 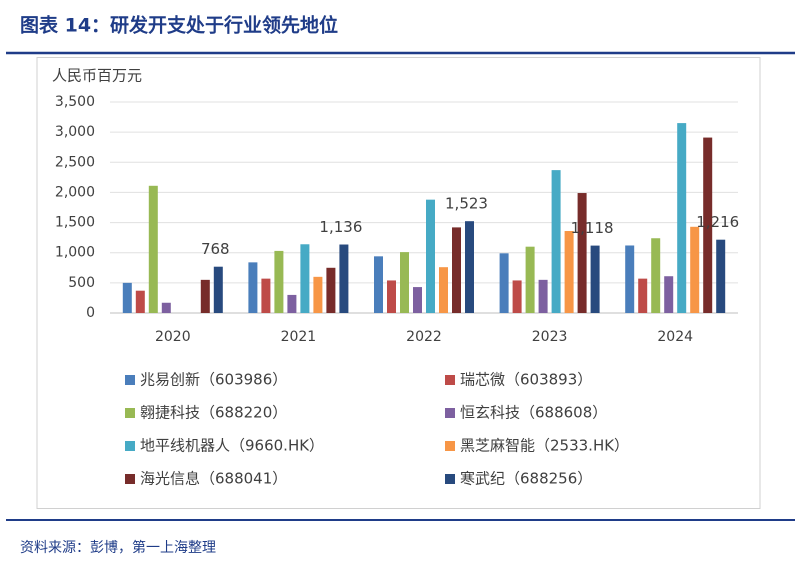 I want to click on y-tick-label: 3,000, so click(x=75, y=132).